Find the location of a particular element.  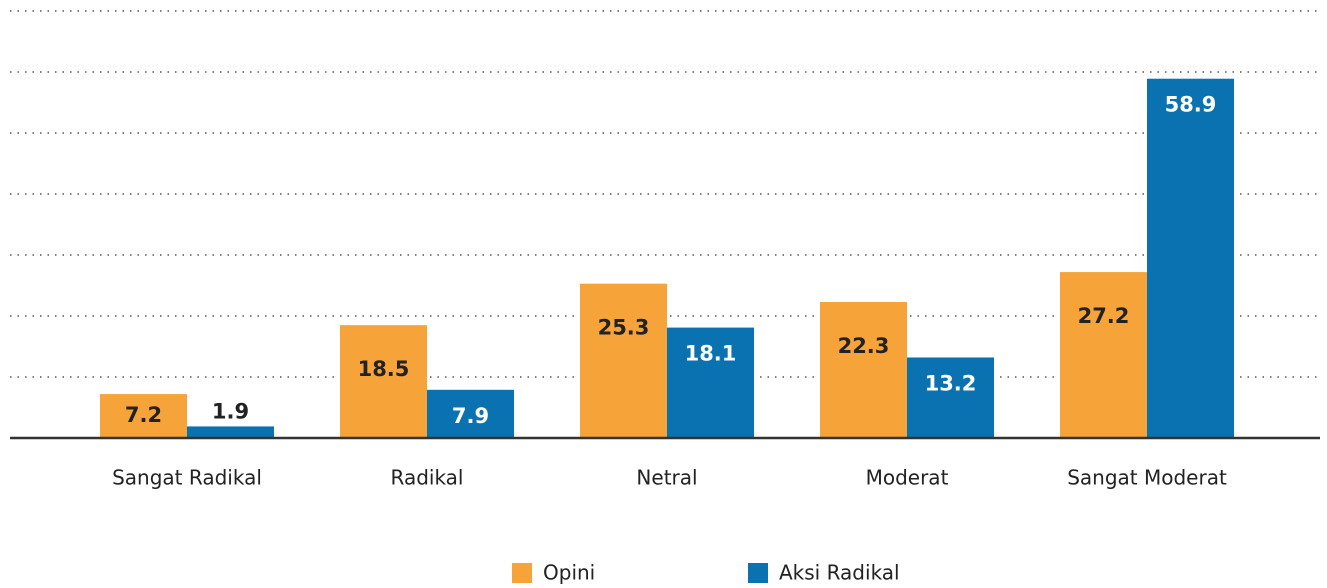

value-label: 7.2 is located at coordinates (143, 415).